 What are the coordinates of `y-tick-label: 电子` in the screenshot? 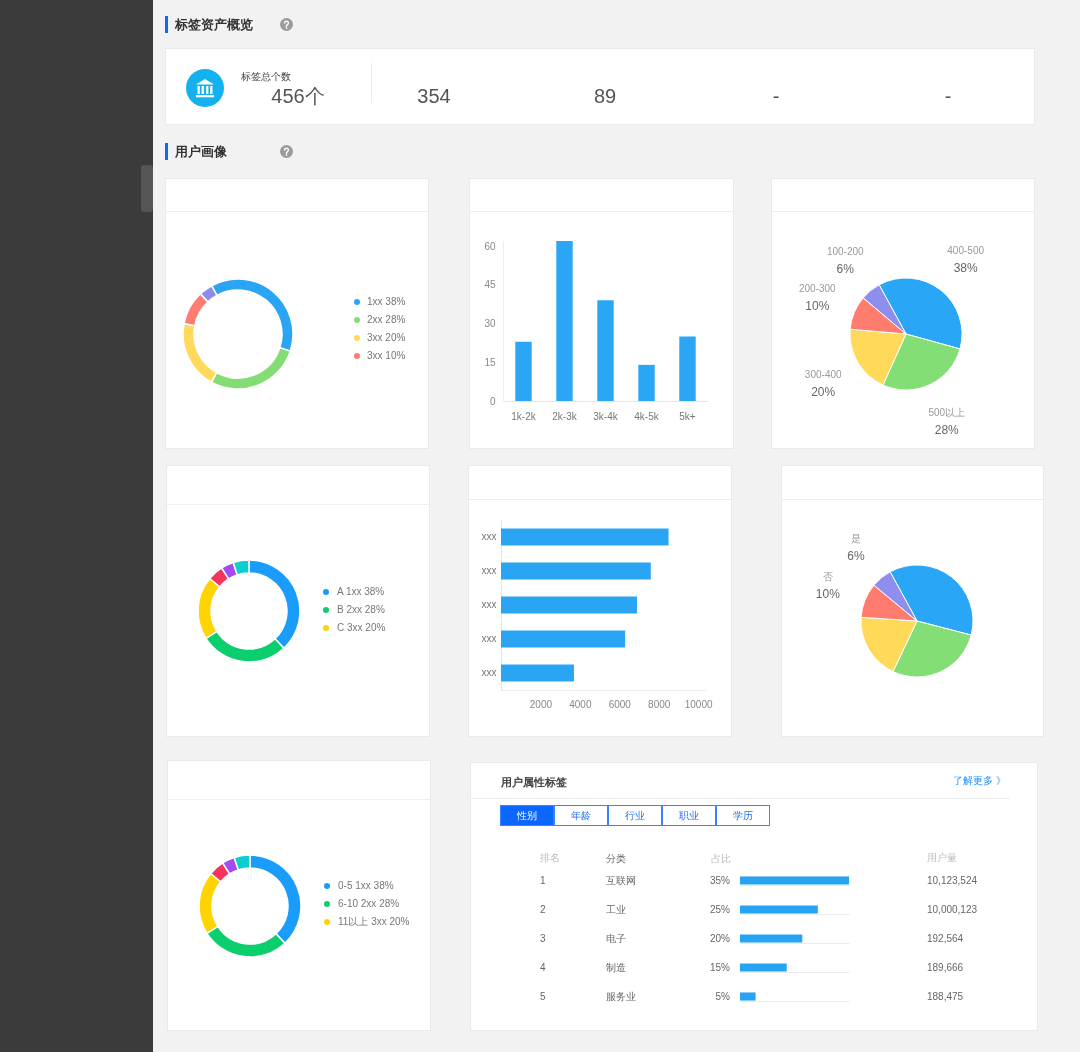 It's located at (615, 938).